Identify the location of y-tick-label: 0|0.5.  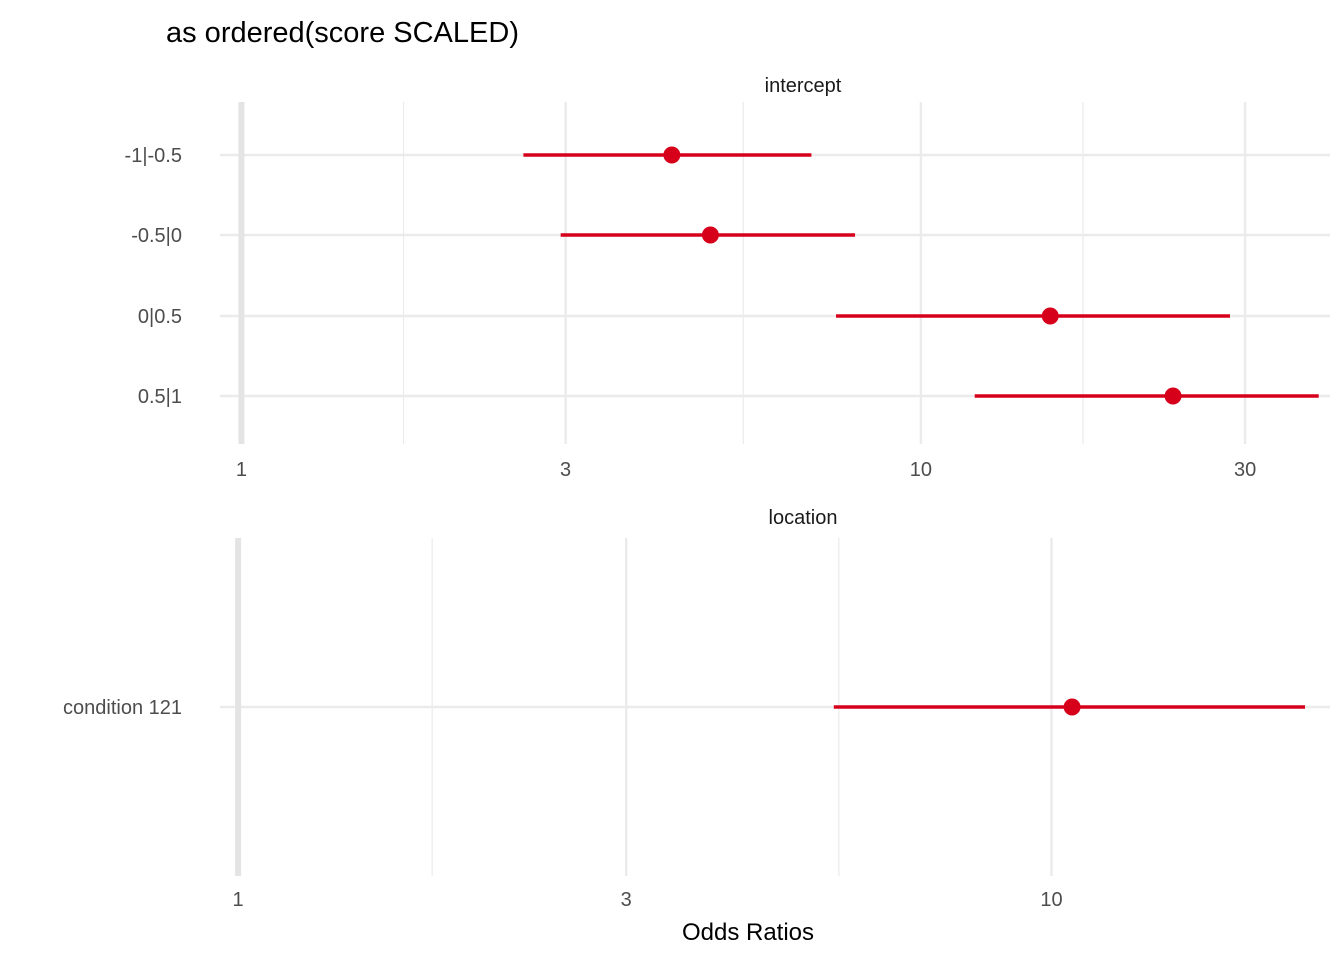
(160, 317).